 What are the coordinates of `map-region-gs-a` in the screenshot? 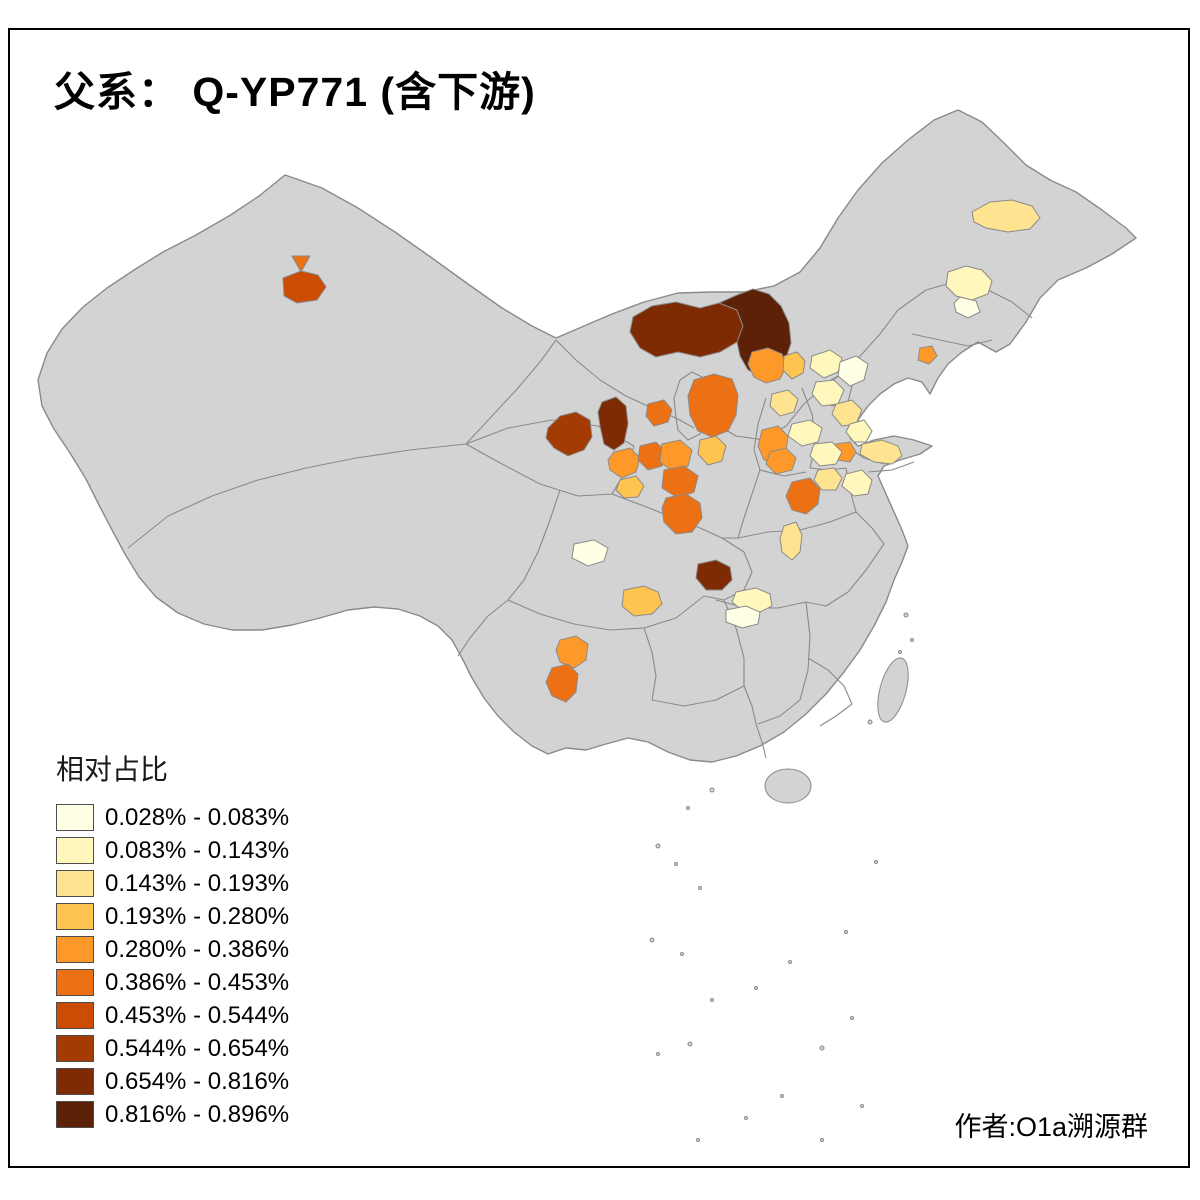 It's located at (569, 434).